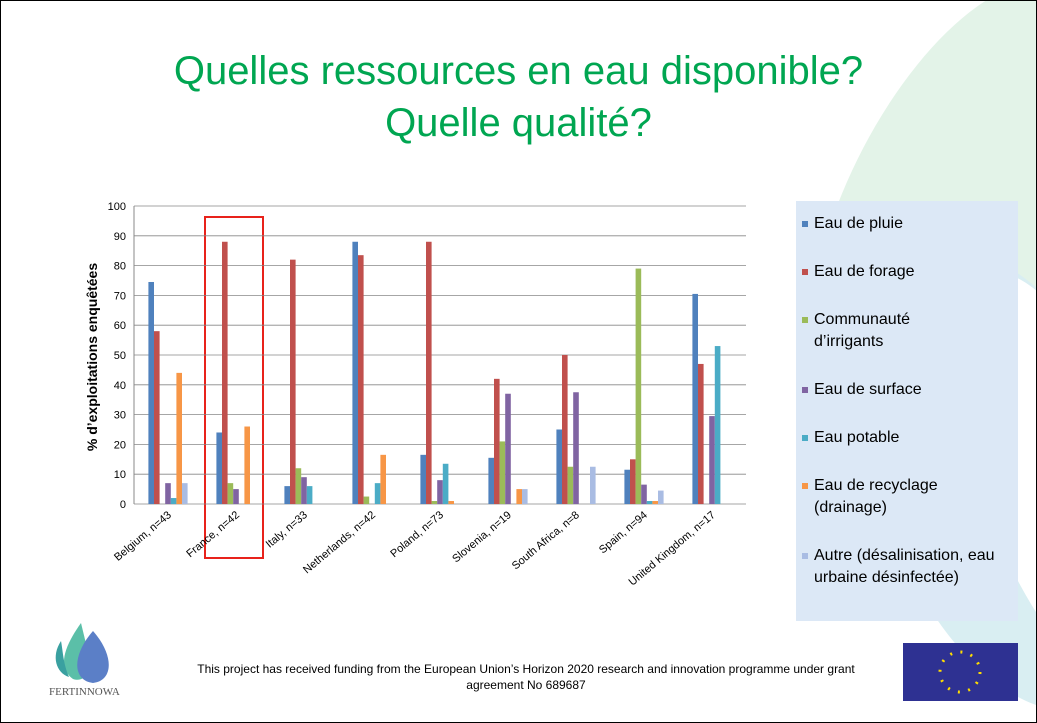  Describe the element at coordinates (120, 416) in the screenshot. I see `y-tick-label: 30` at that location.